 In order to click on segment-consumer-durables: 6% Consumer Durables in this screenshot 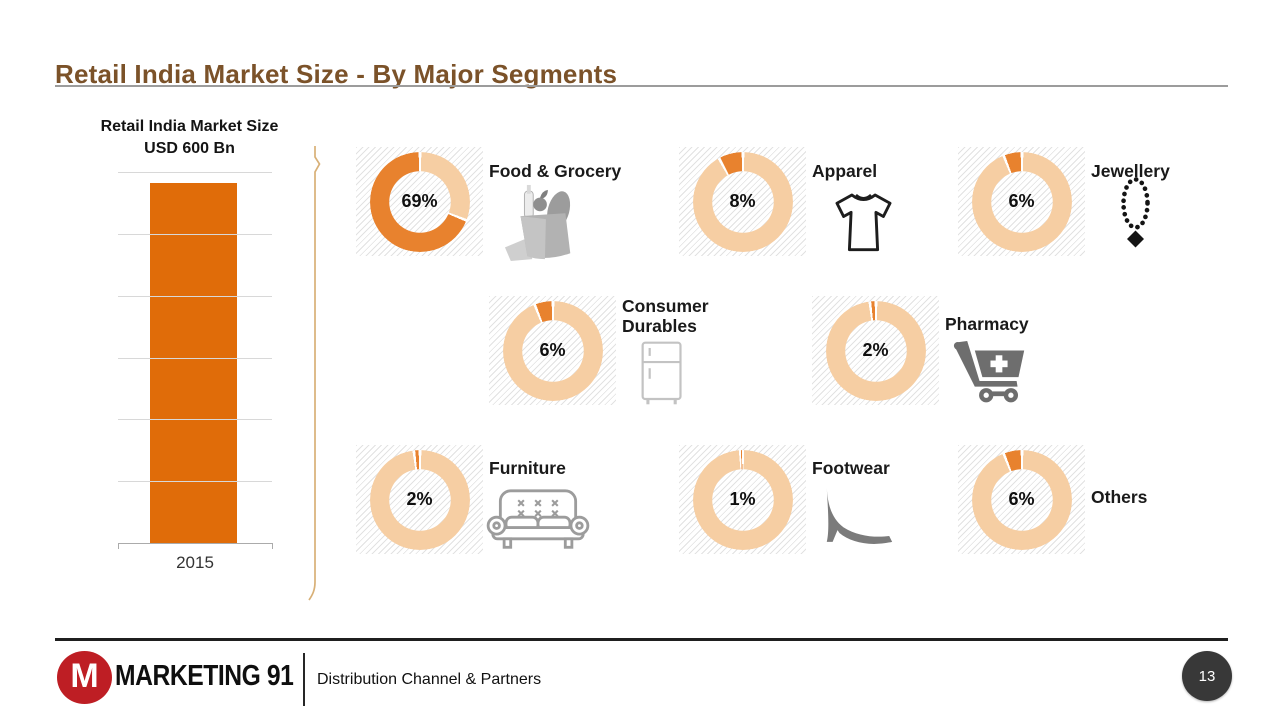, I will do `click(649, 350)`.